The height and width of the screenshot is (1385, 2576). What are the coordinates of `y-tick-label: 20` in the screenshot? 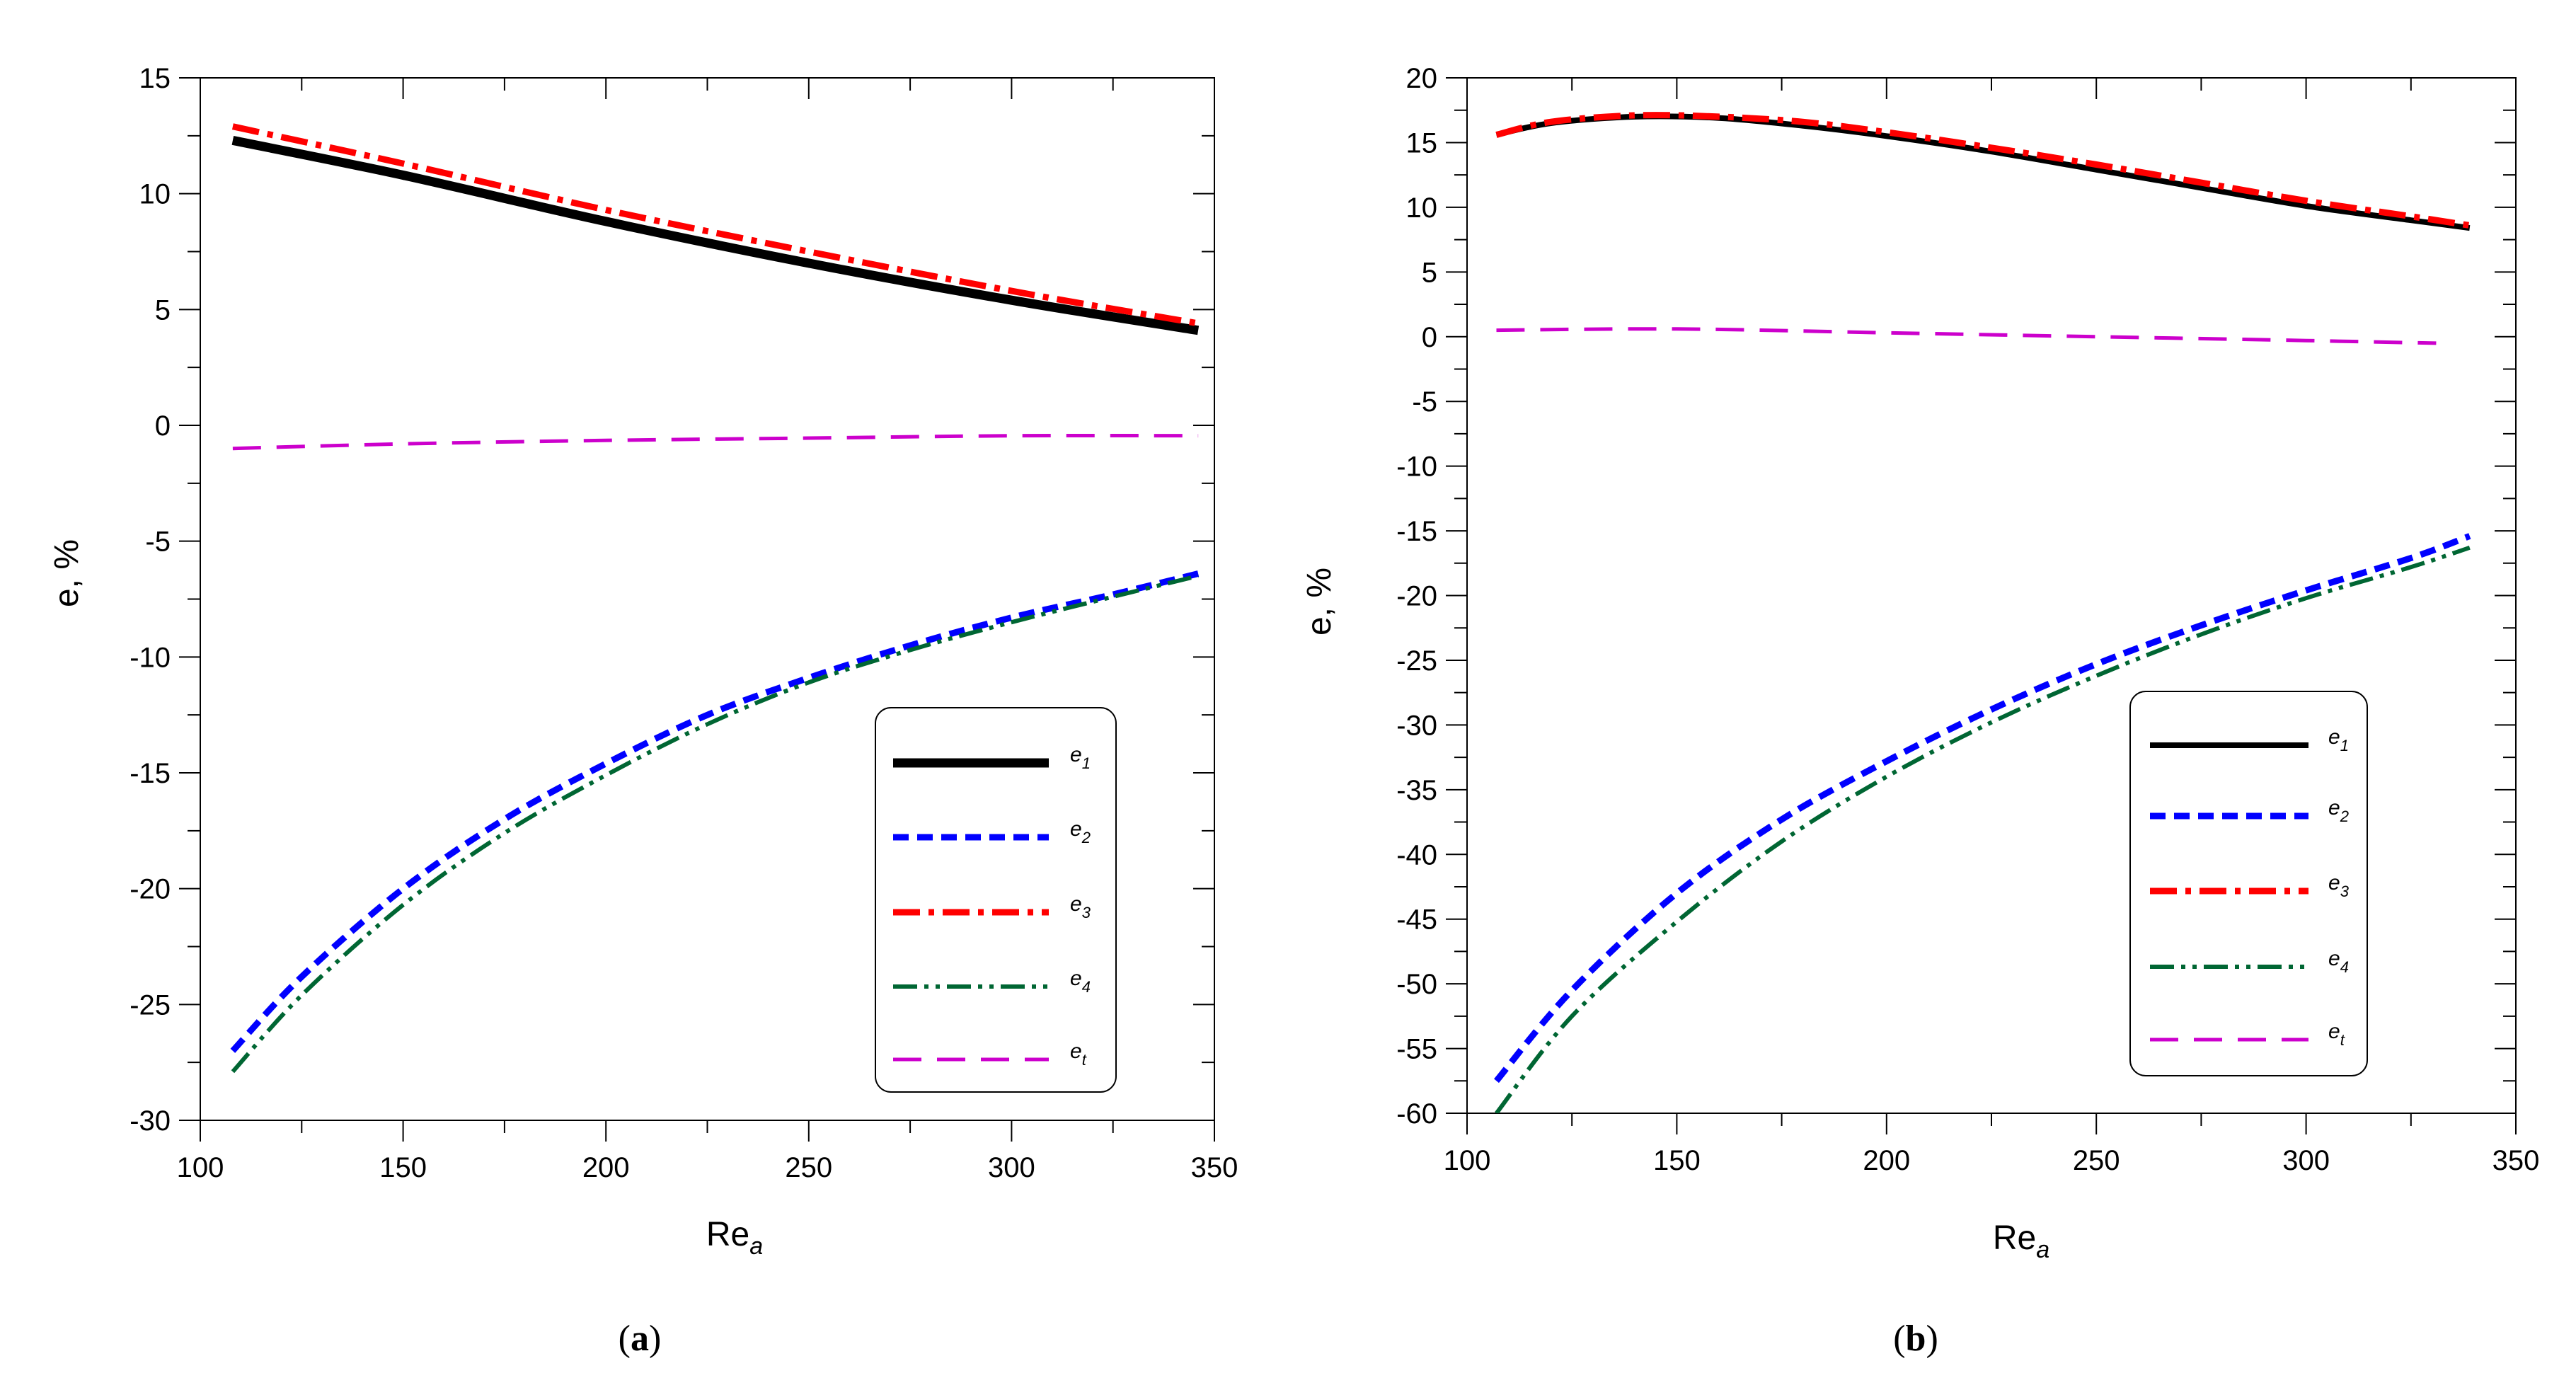 It's located at (1422, 78).